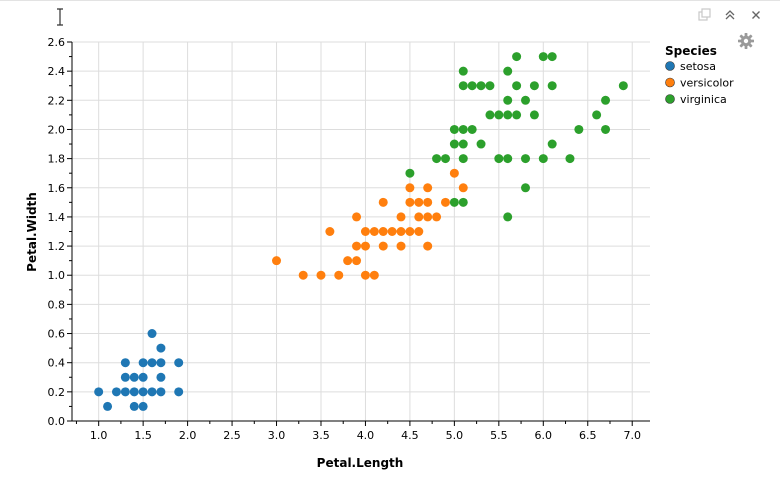 The height and width of the screenshot is (491, 780). Describe the element at coordinates (699, 75) in the screenshot. I see `legend: Species setosa versicolor virginica` at that location.